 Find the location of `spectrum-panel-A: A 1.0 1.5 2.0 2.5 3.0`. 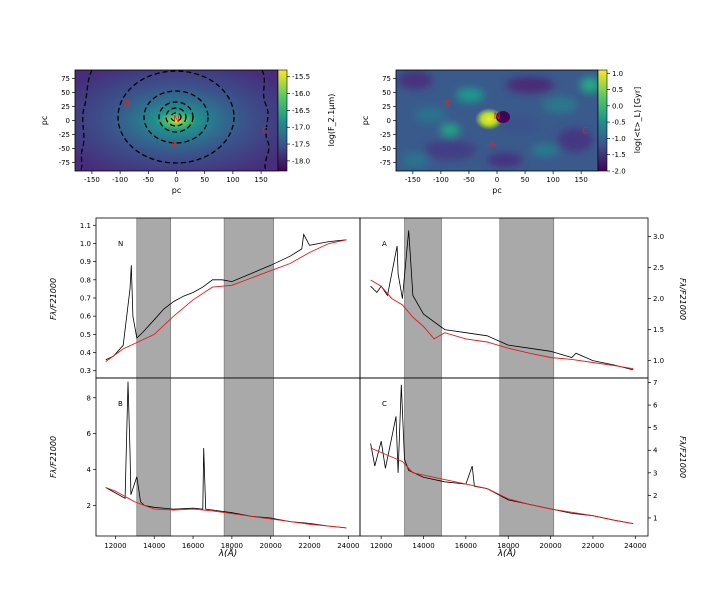

spectrum-panel-A: A 1.0 1.5 2.0 2.5 3.0 is located at coordinates (511, 298).